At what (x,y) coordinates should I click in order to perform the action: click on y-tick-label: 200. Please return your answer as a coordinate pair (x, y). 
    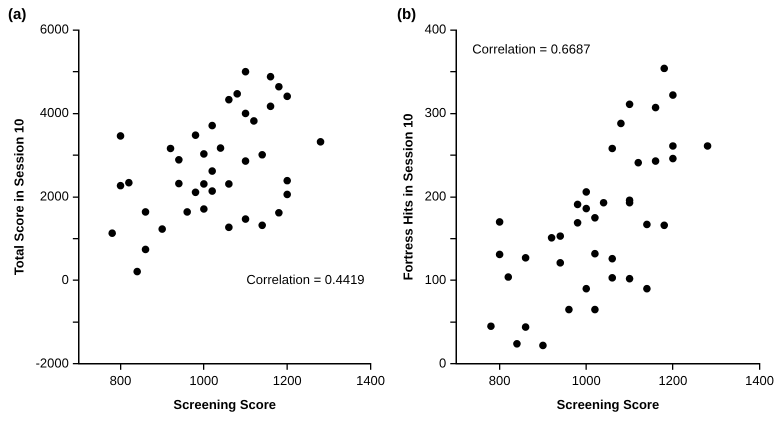
    Looking at the image, I should click on (435, 196).